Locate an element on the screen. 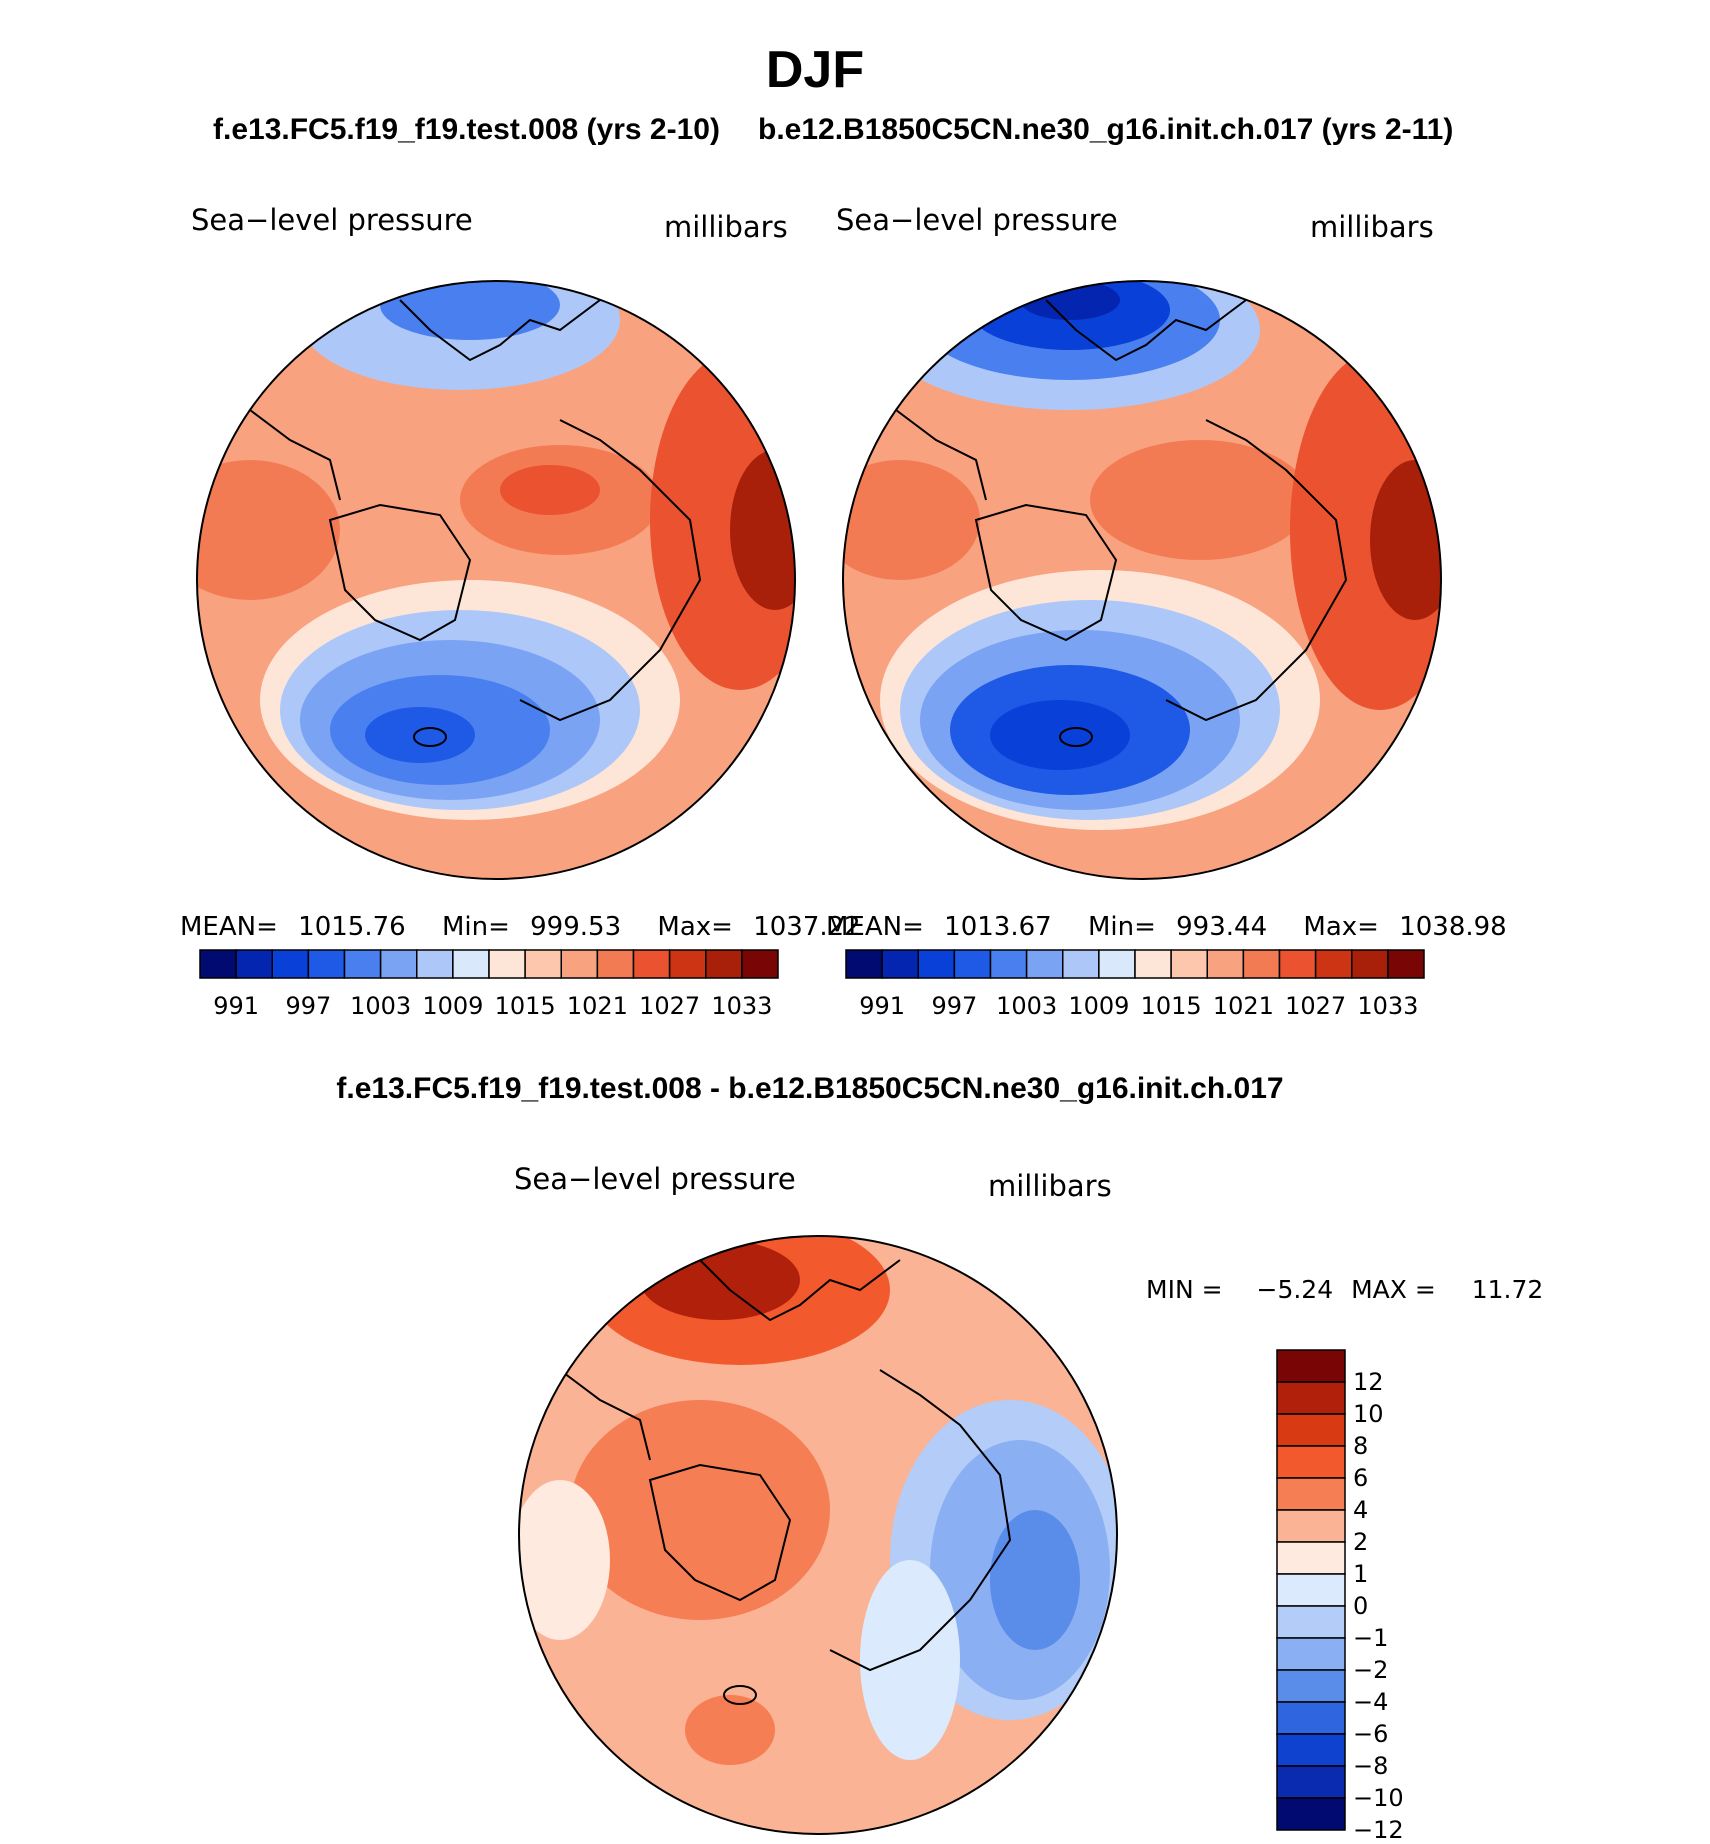  panel-b-colorbar-tick-3: 1009 is located at coordinates (1098, 1006).